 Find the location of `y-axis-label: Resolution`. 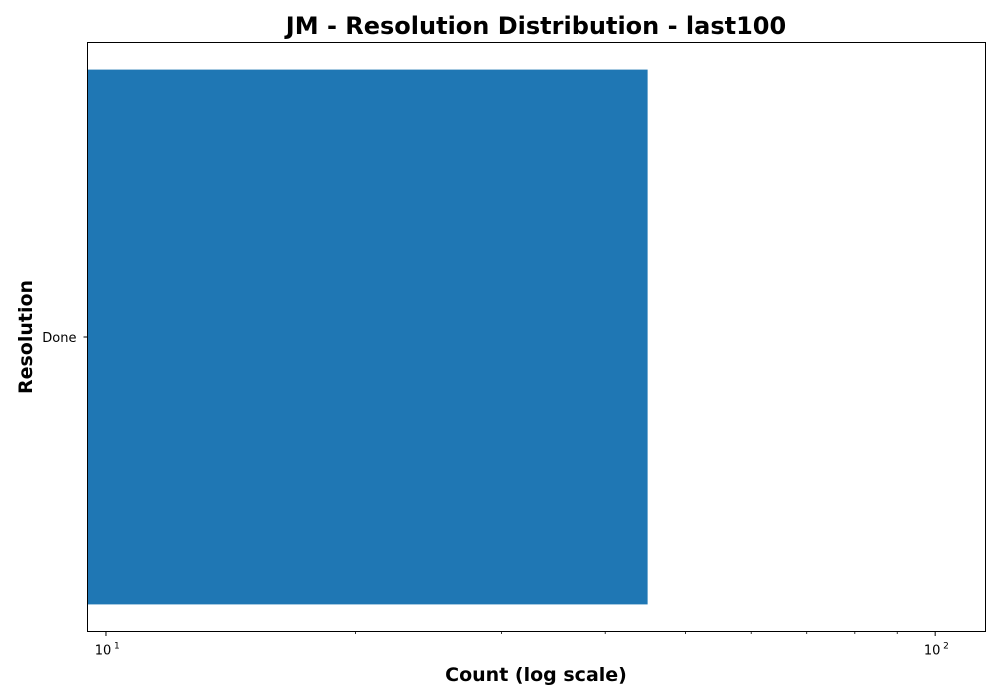

y-axis-label: Resolution is located at coordinates (26, 337).